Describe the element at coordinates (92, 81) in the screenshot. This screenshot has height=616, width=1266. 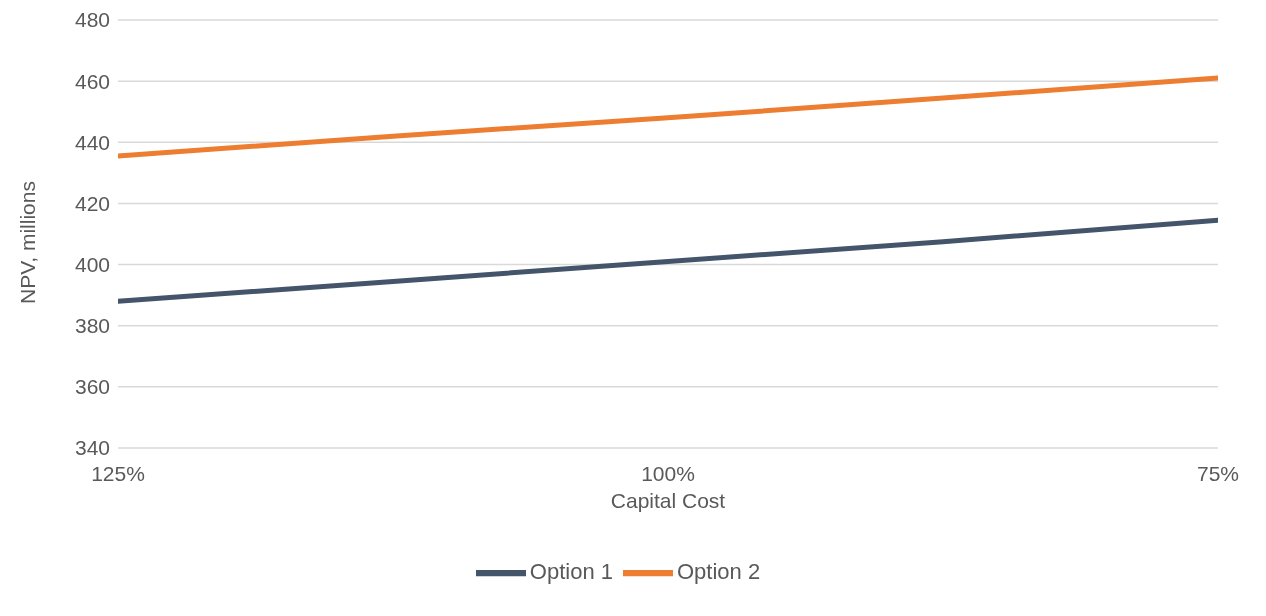
I see `y-tick-label: 460` at that location.